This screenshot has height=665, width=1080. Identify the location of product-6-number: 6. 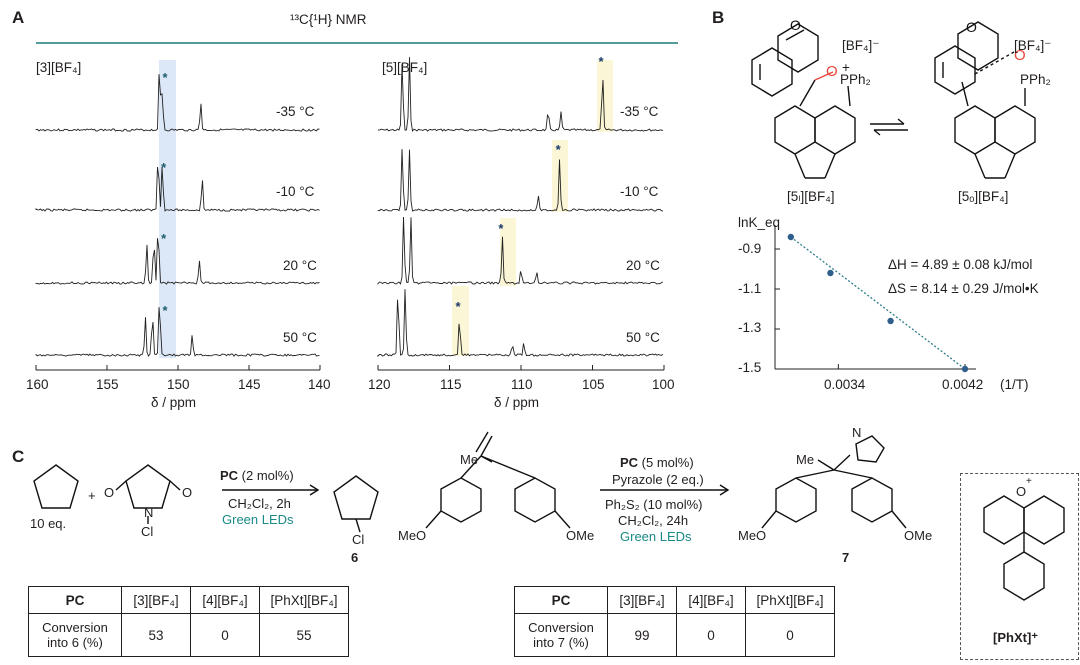
(355, 557).